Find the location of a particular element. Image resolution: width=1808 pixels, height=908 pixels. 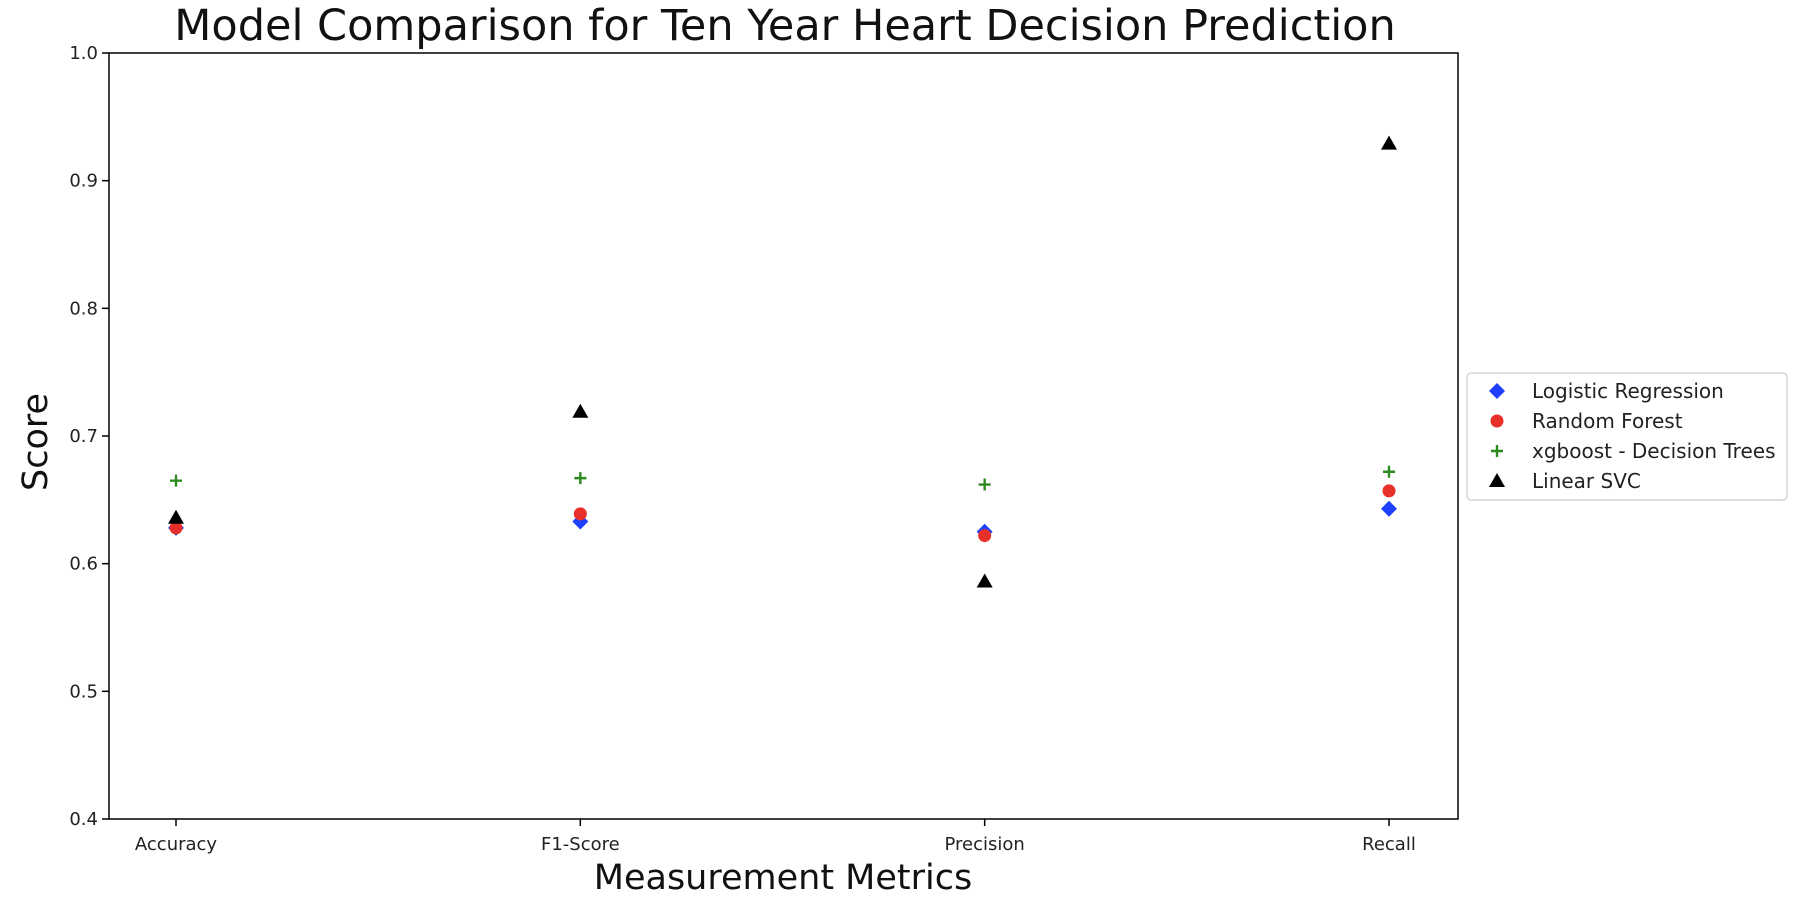

y-tick-label: 0.5 is located at coordinates (83, 691).